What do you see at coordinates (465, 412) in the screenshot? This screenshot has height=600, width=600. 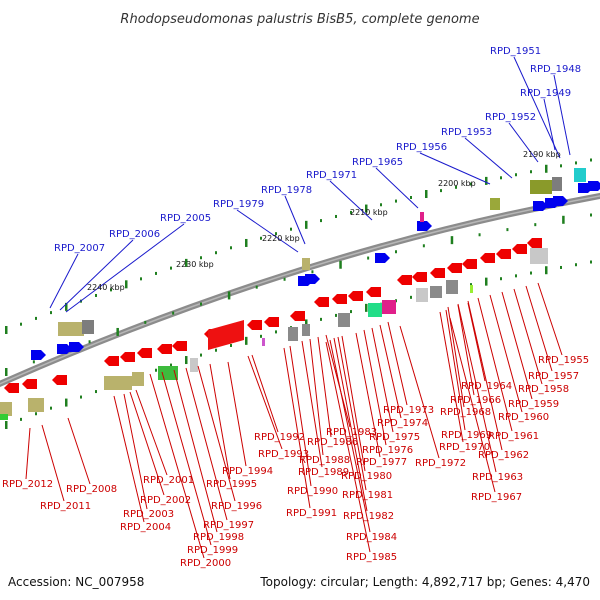 I see `bottom-gene-label: RPD_1968` at bounding box center [465, 412].